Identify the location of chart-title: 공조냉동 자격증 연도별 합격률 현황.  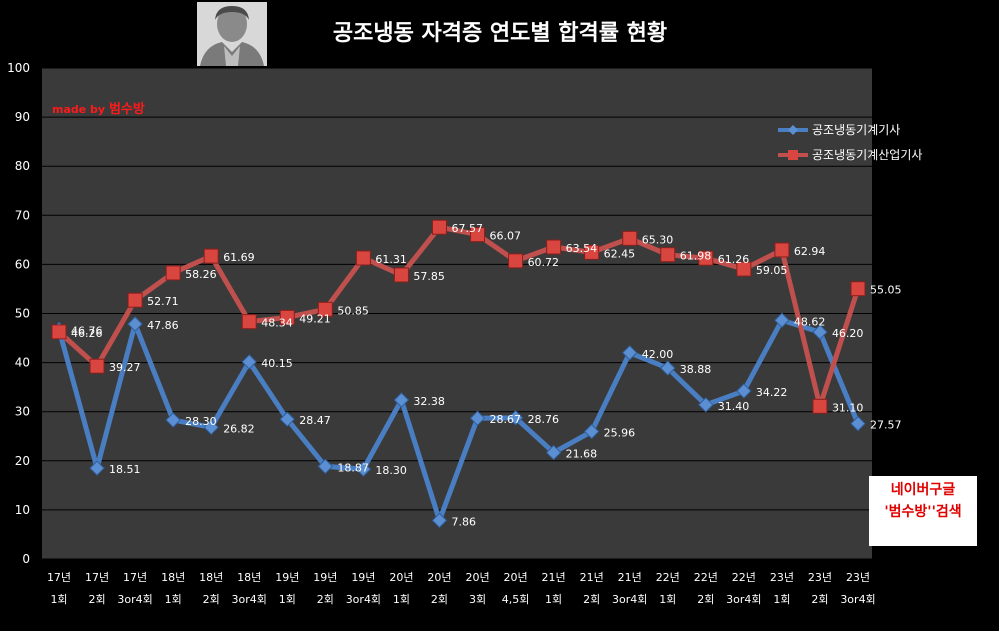
(500, 33).